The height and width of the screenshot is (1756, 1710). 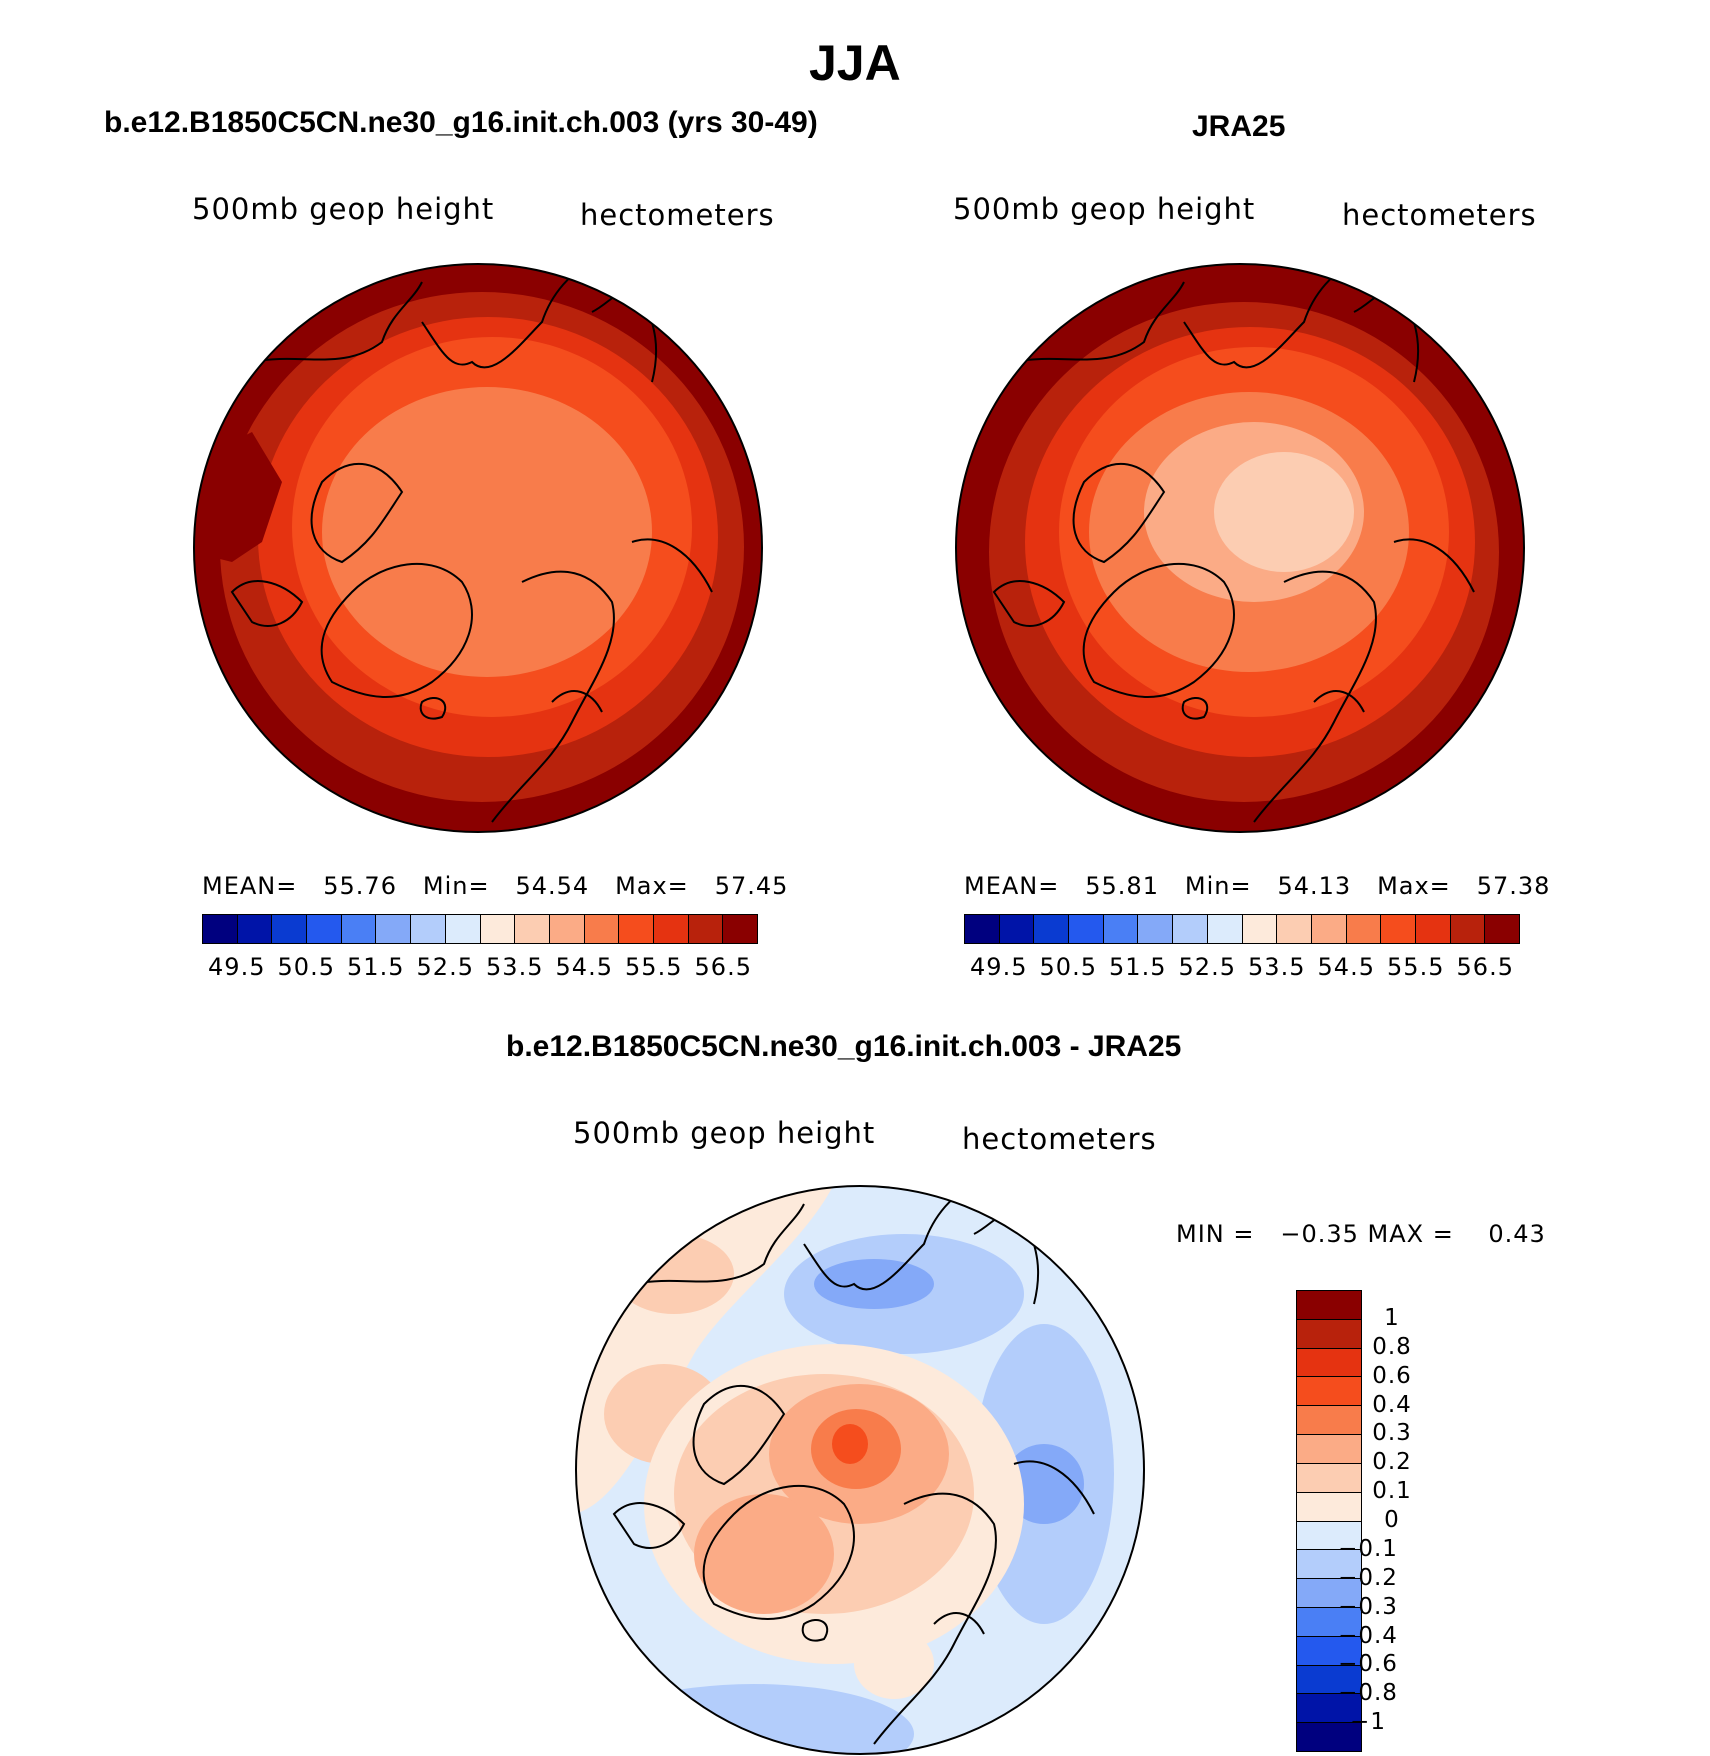 I want to click on model-colorbar-ticks: 49.5 50.5 51.5 52.5 53.5 54.5 55.5 56.5, so click(x=480, y=968).